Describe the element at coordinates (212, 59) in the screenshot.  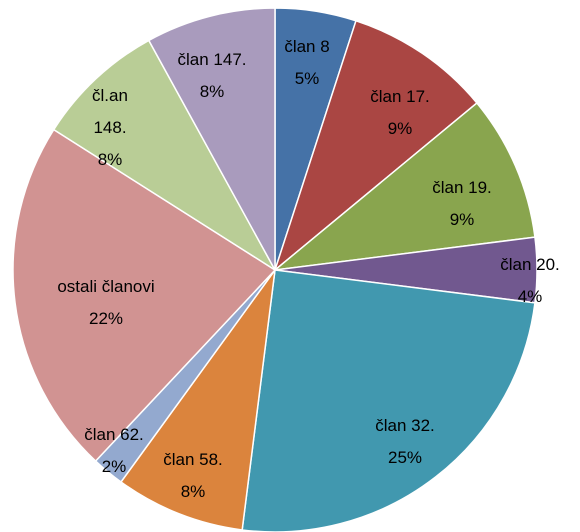
I see `category-label: član 147.` at that location.